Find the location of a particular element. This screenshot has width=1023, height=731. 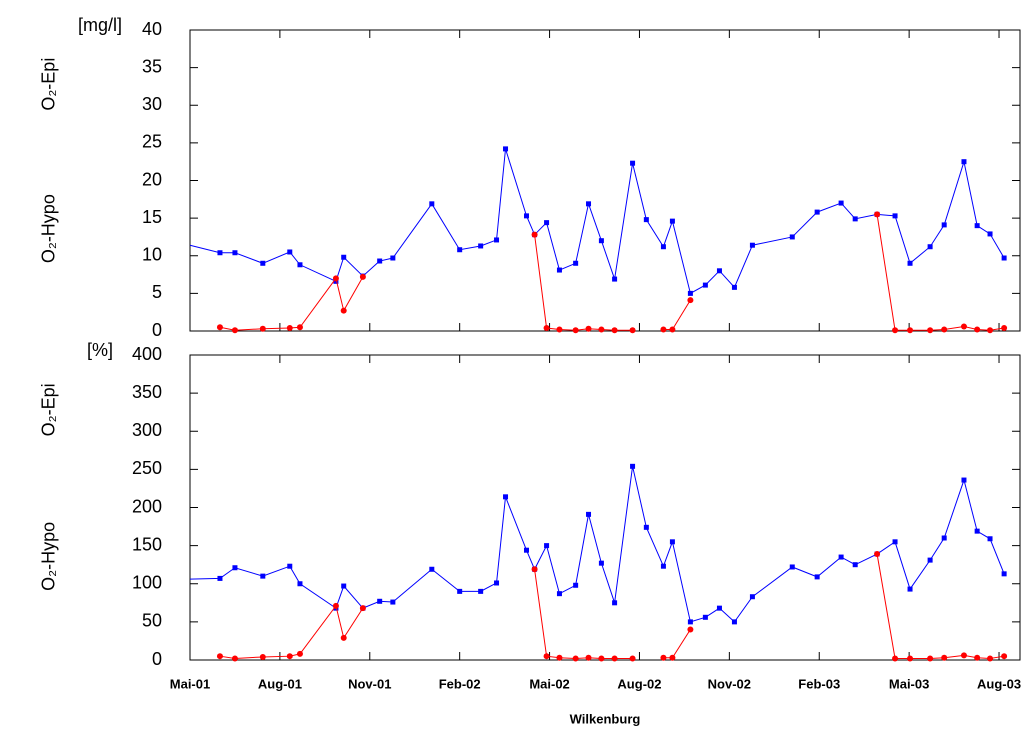

y-axis-label: [%] is located at coordinates (100, 350).